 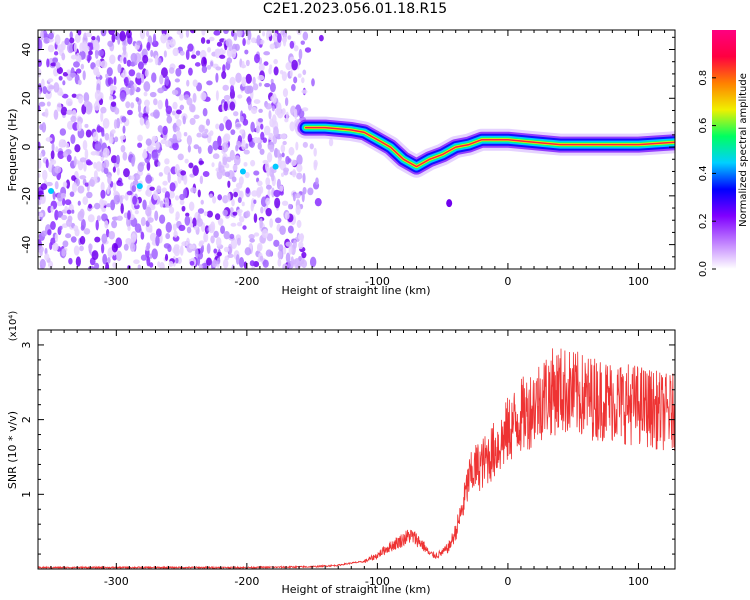 I want to click on x-tick-label: -300, so click(x=116, y=281).